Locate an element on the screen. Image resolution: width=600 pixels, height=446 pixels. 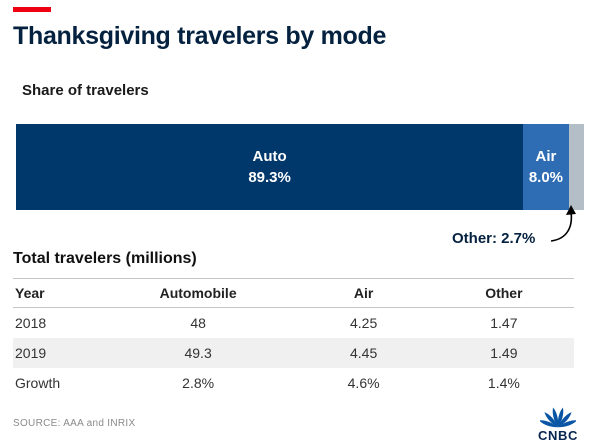
table-cell: Growth is located at coordinates (38, 383).